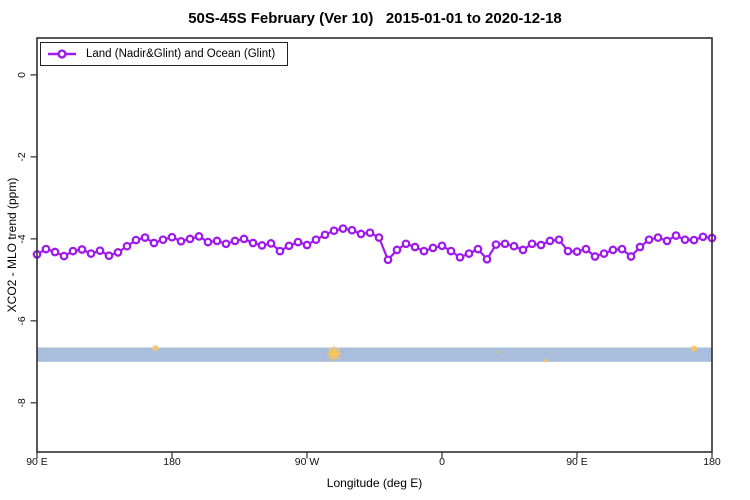  I want to click on y-tick-label: -2, so click(22, 157).